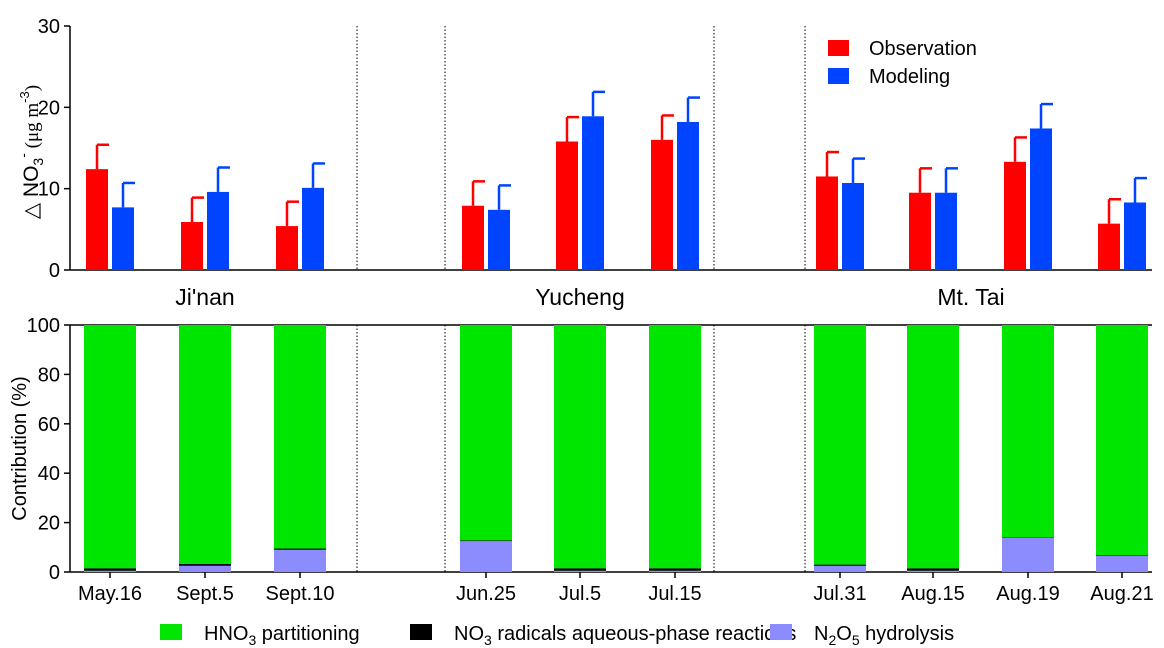  Describe the element at coordinates (580, 297) in the screenshot. I see `group-label: Yucheng` at that location.